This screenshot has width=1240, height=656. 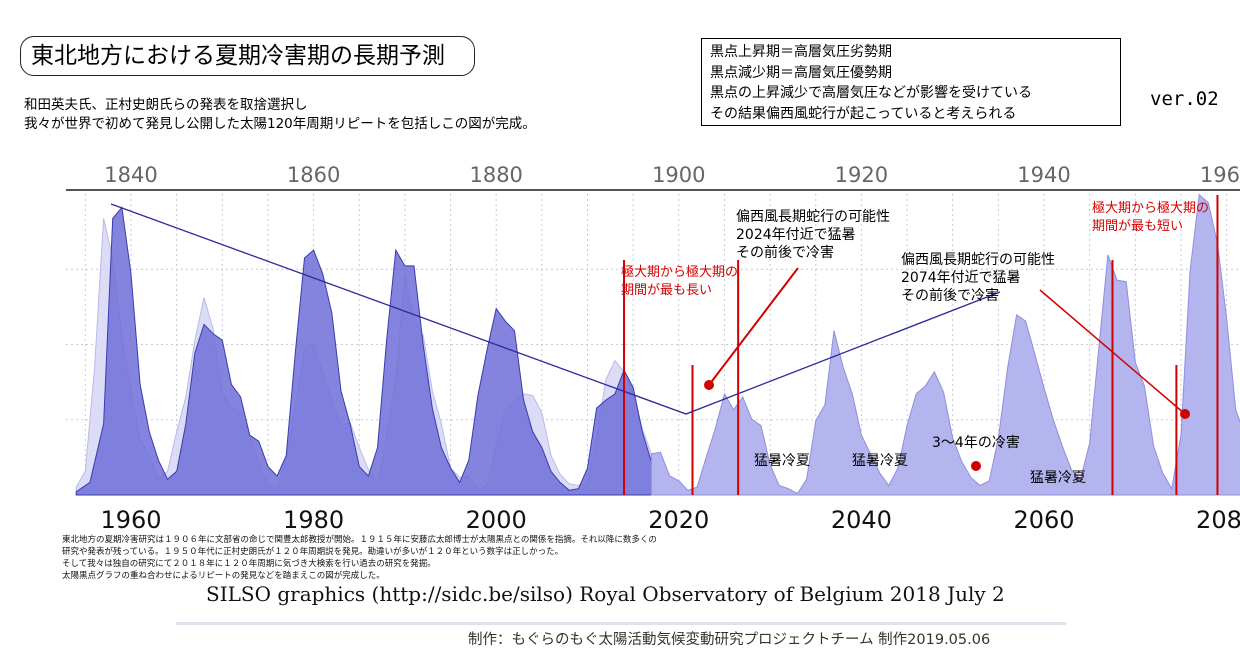 I want to click on top-tick-label: 1920, so click(x=861, y=175).